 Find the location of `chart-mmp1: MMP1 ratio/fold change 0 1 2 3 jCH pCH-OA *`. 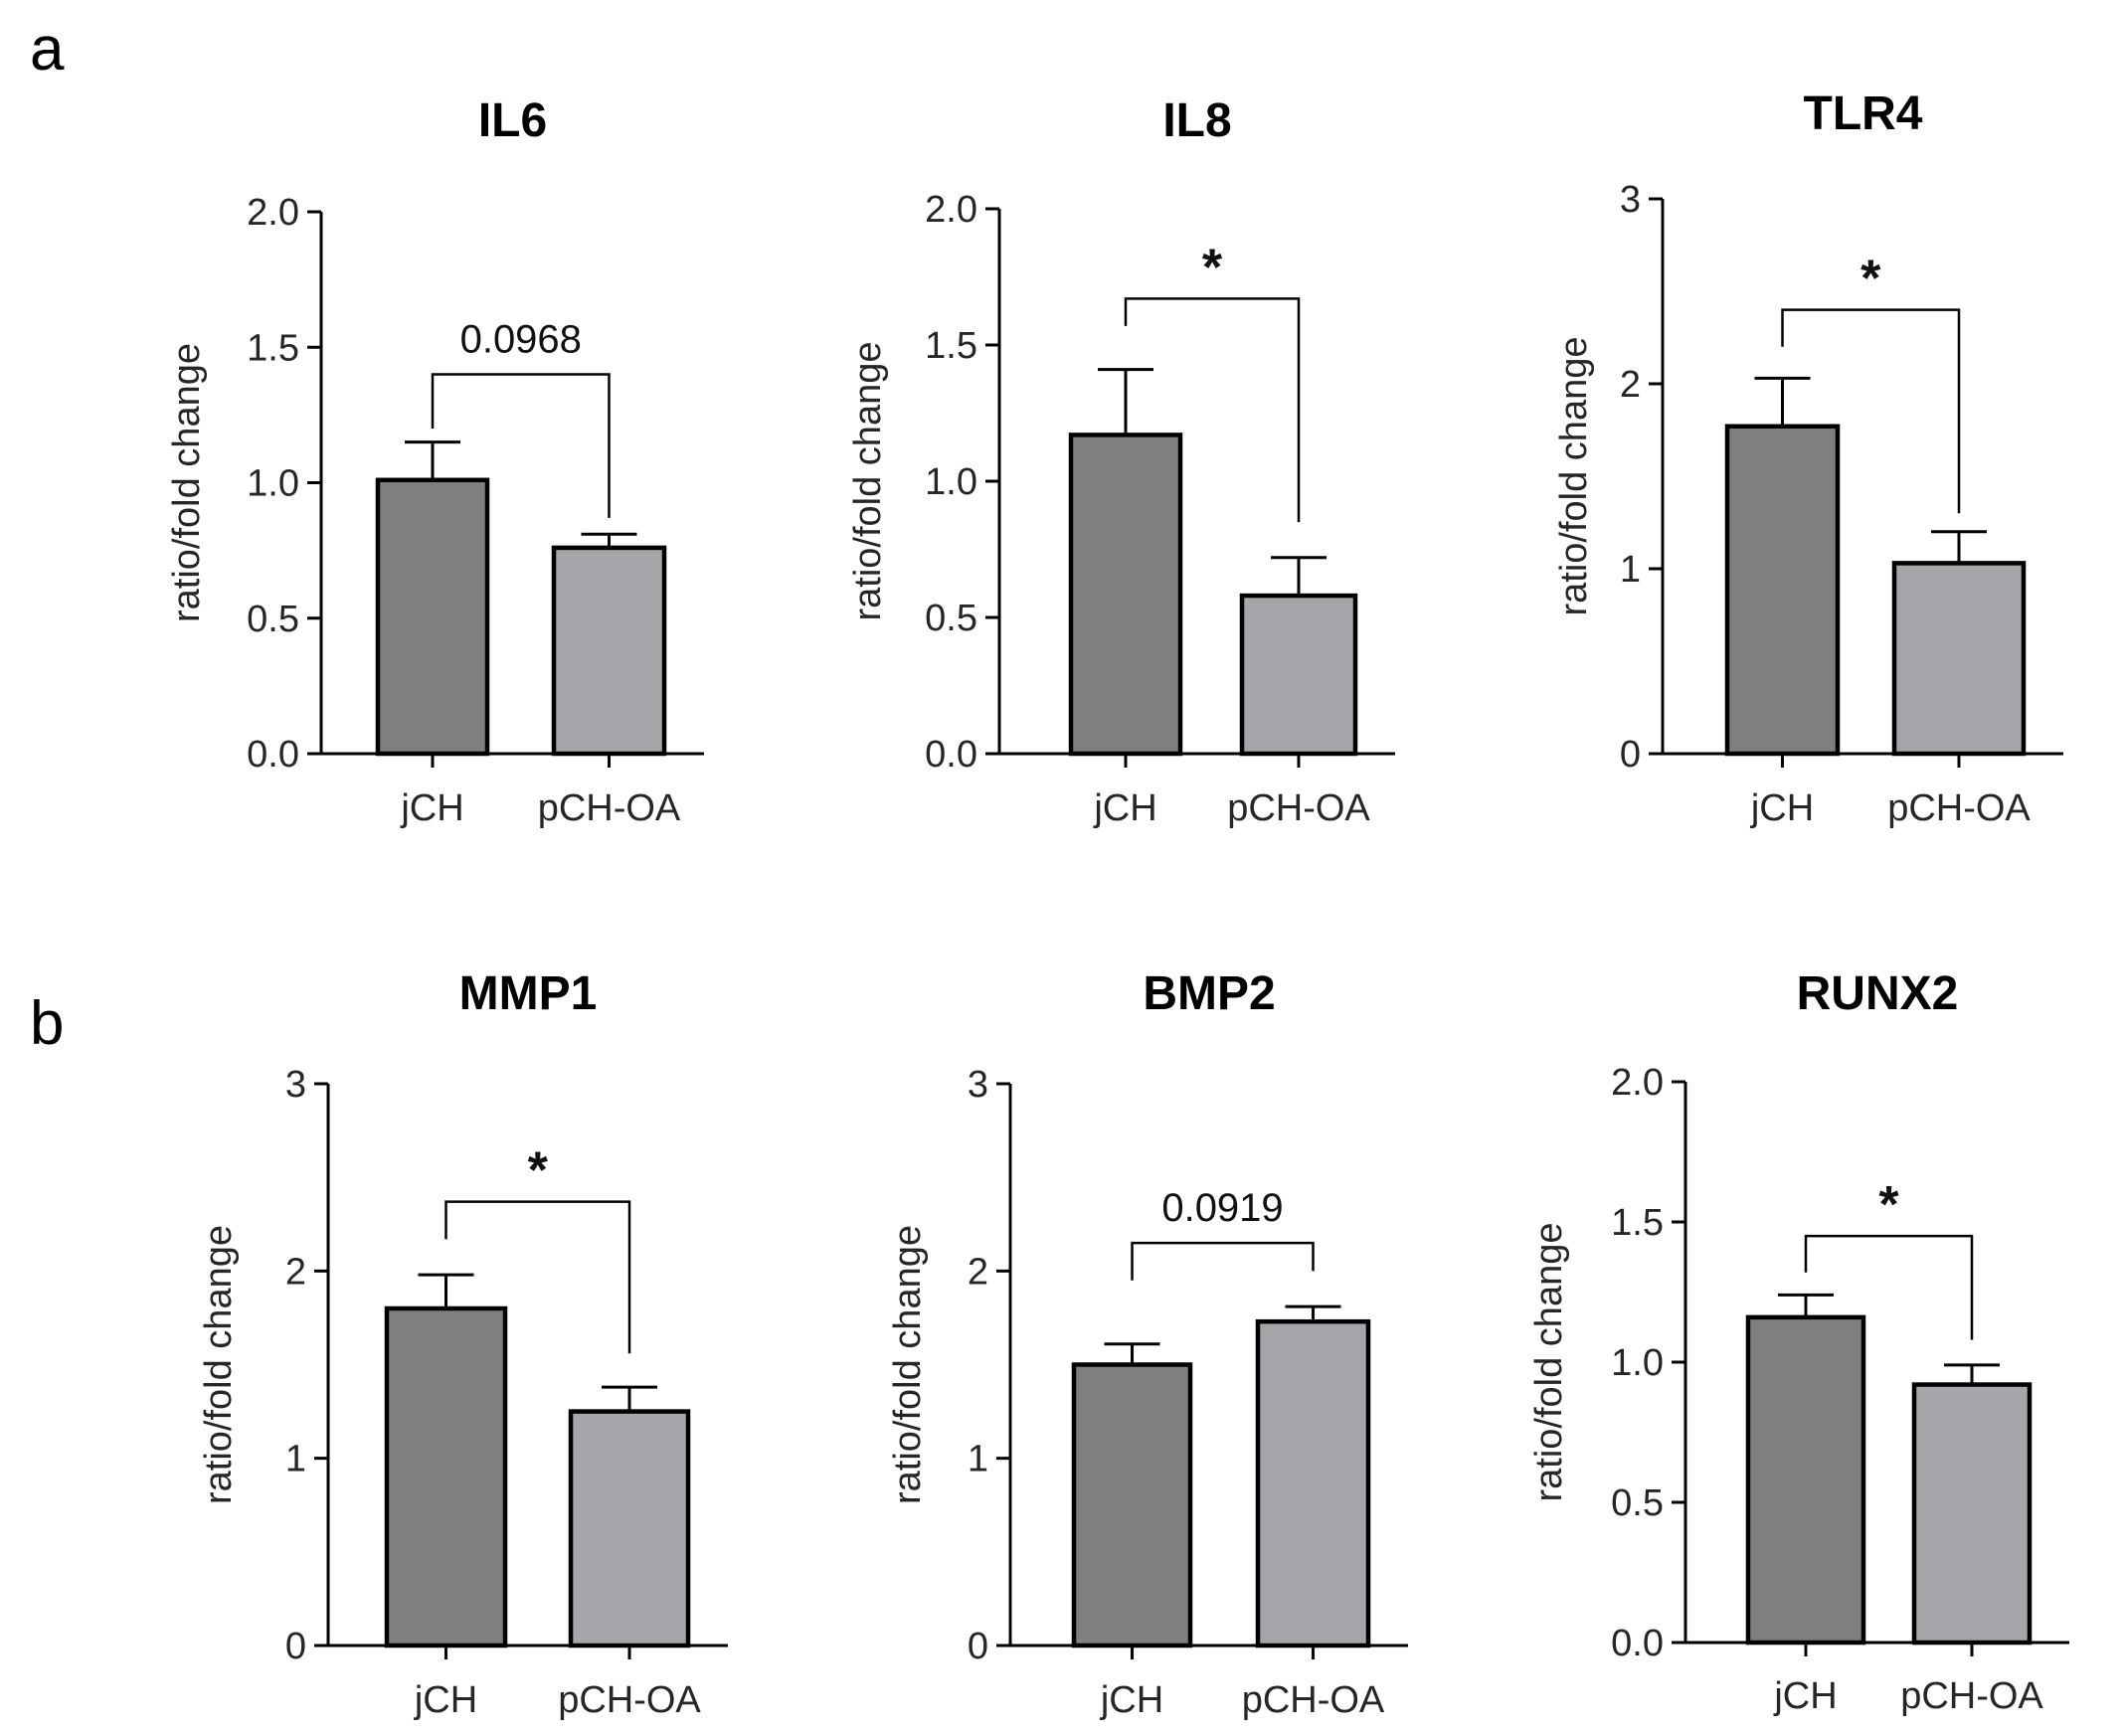

chart-mmp1: MMP1 ratio/fold change 0 1 2 3 jCH pCH-OA * is located at coordinates (463, 1344).